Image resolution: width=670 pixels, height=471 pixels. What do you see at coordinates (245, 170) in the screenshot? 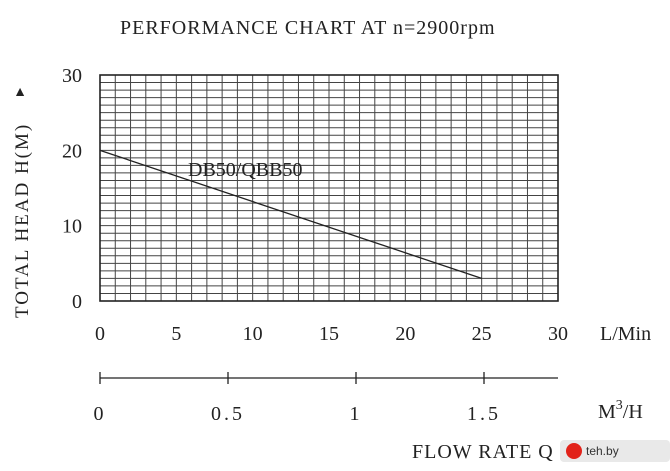
I see `series-label: DB50/QBB50` at bounding box center [245, 170].